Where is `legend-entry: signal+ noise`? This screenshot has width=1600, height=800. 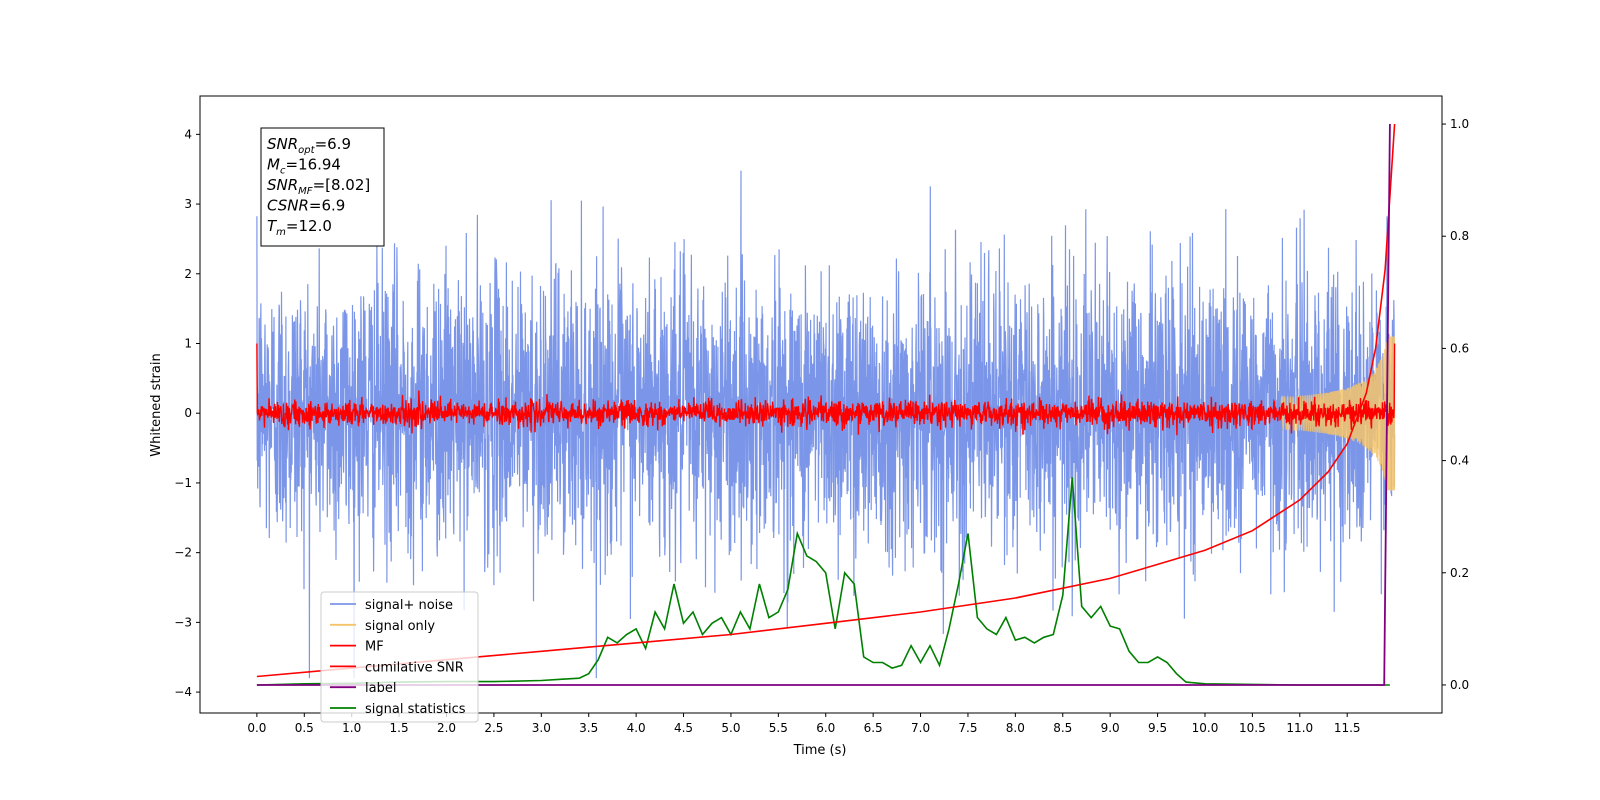
legend-entry: signal+ noise is located at coordinates (409, 605).